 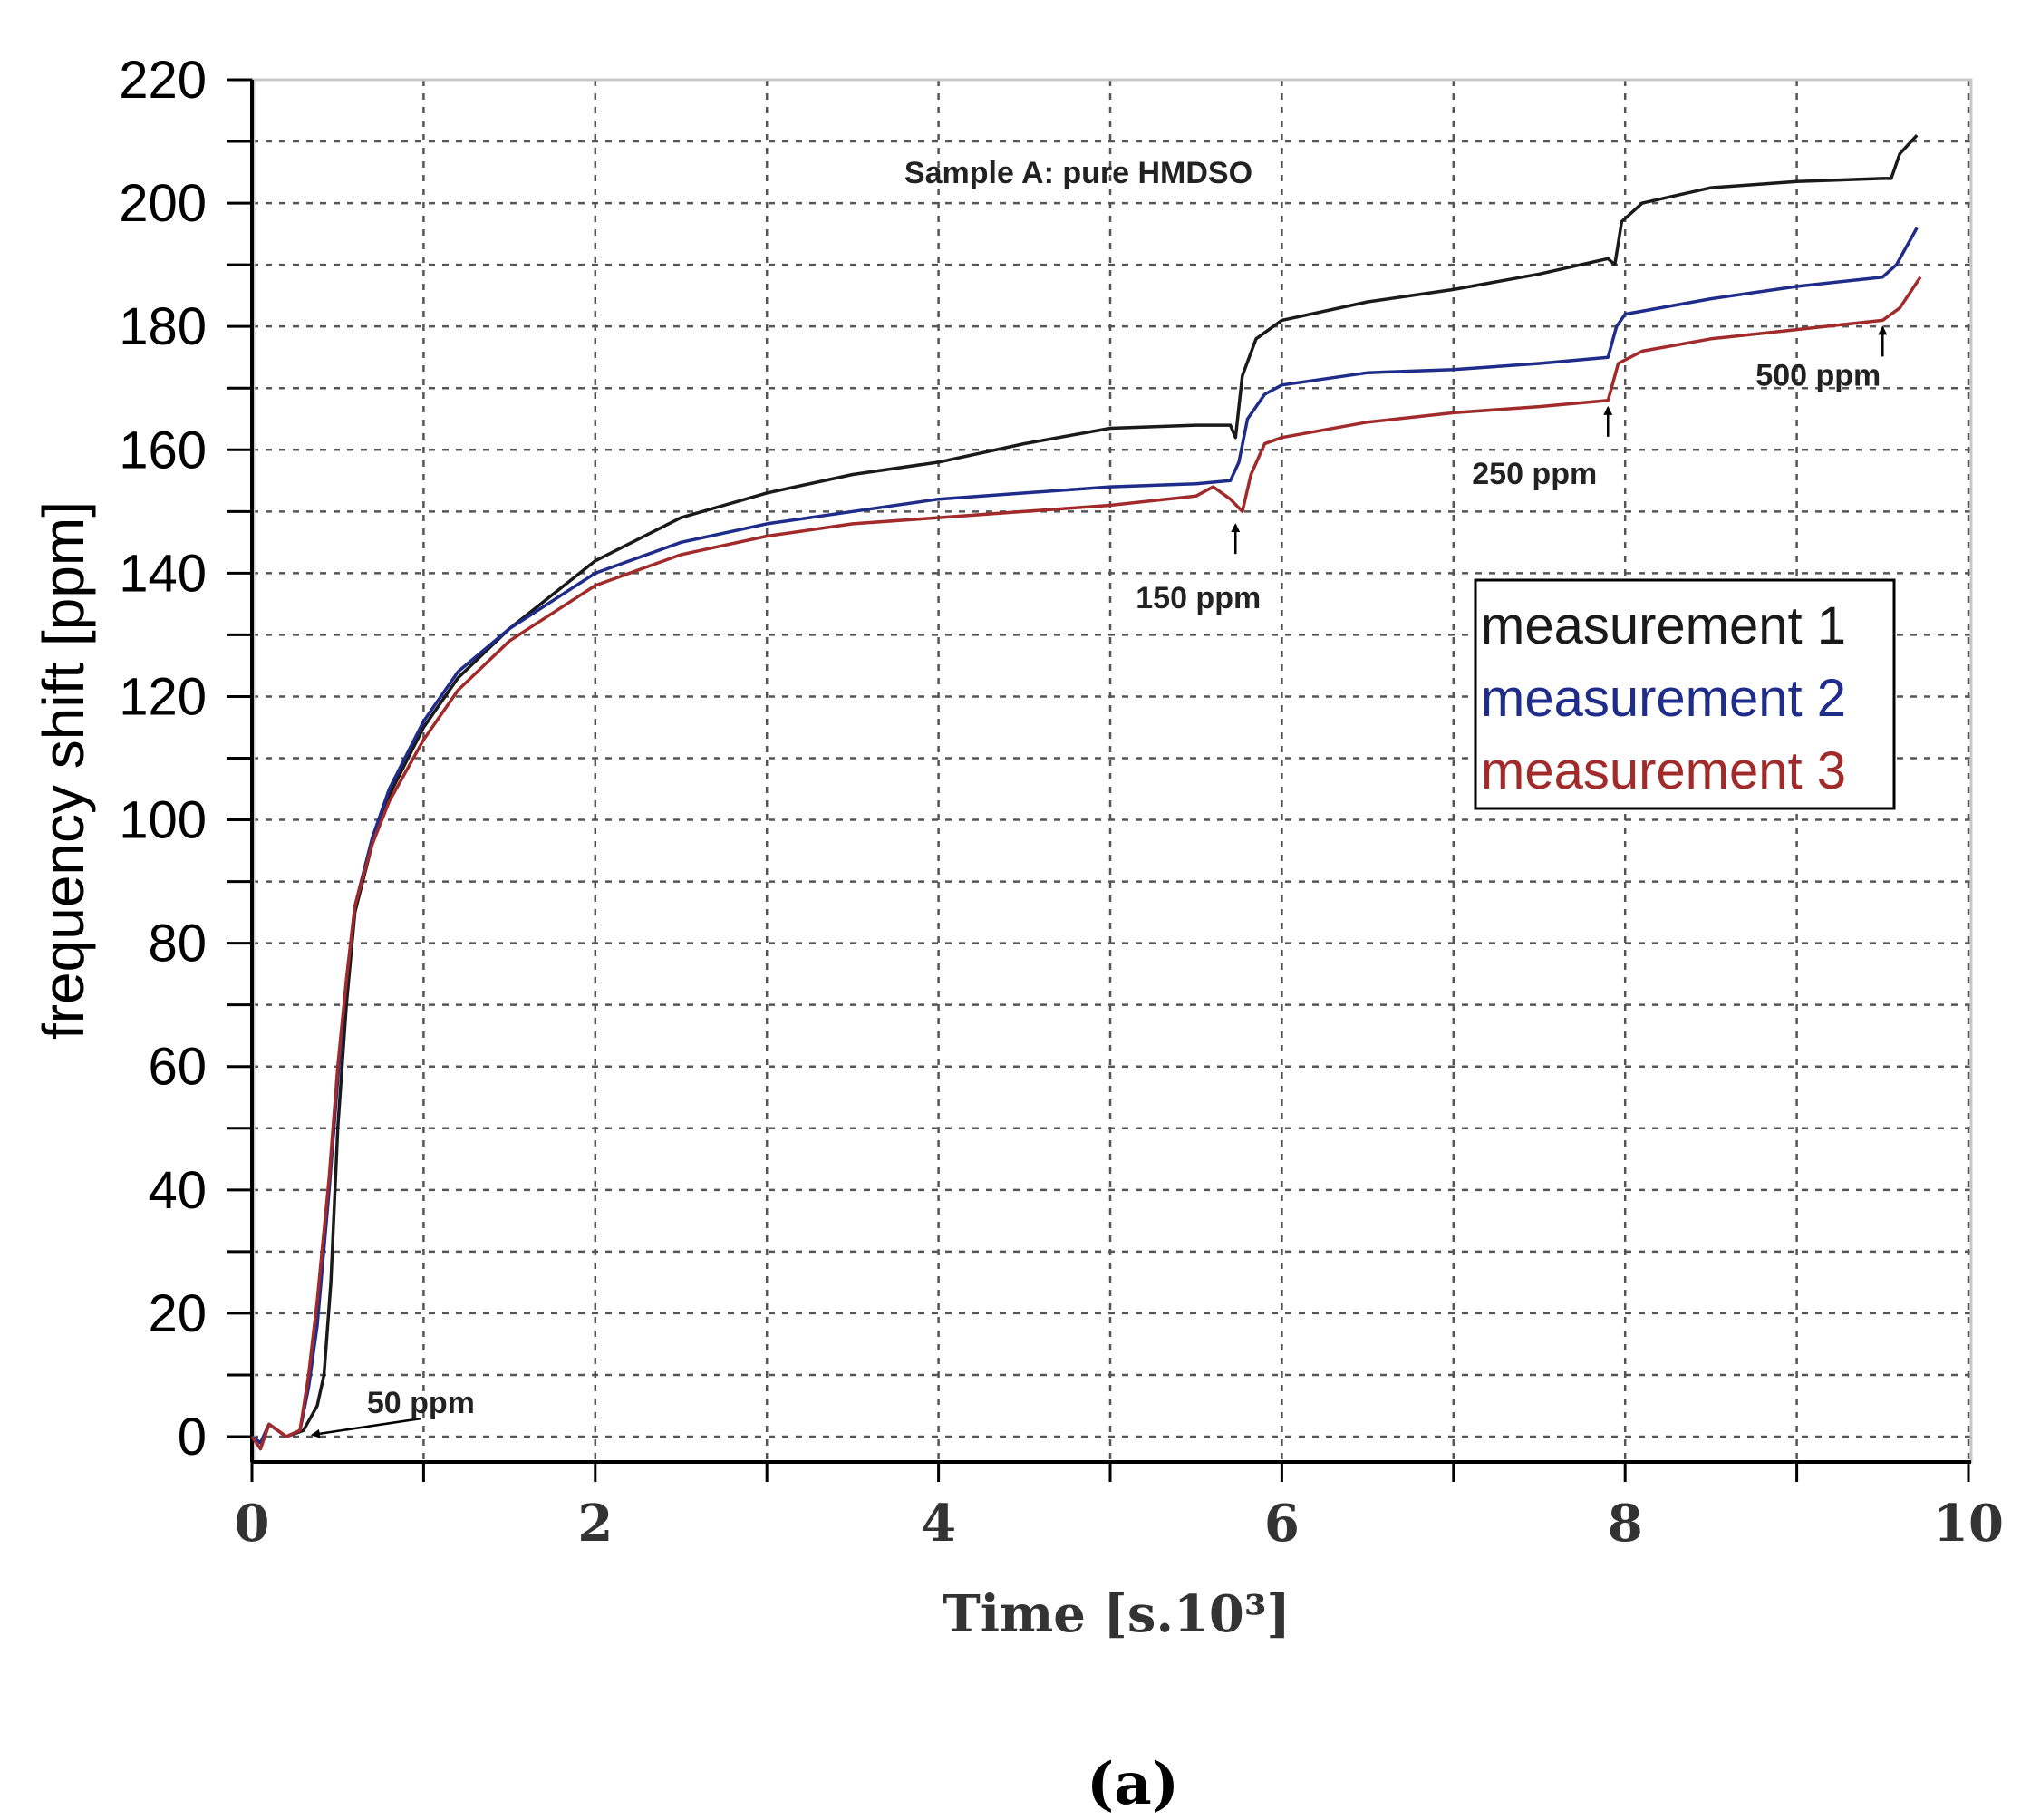 I want to click on legend-label-measurement-1: measurement 1, so click(x=1663, y=625).